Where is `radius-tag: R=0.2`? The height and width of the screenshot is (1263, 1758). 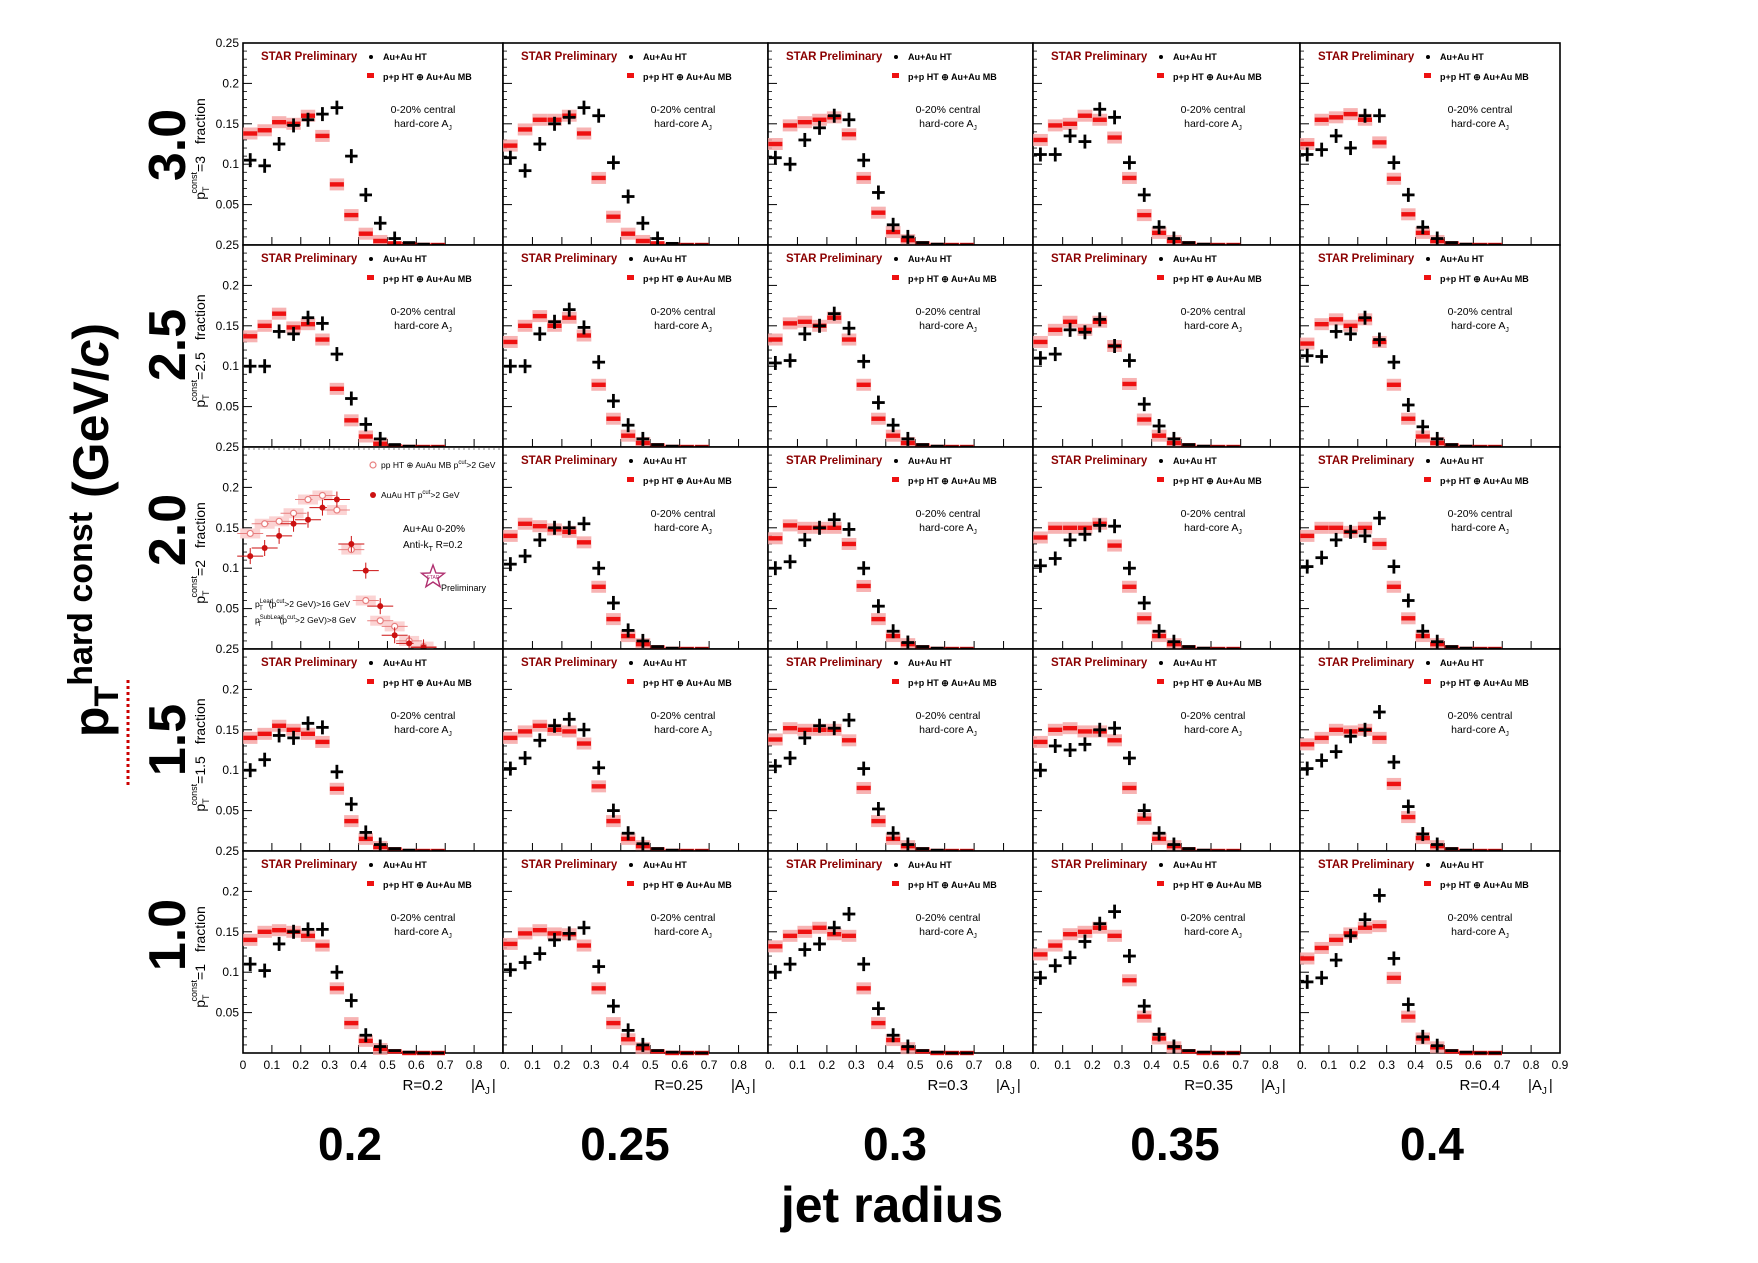
radius-tag: R=0.2 is located at coordinates (423, 1085).